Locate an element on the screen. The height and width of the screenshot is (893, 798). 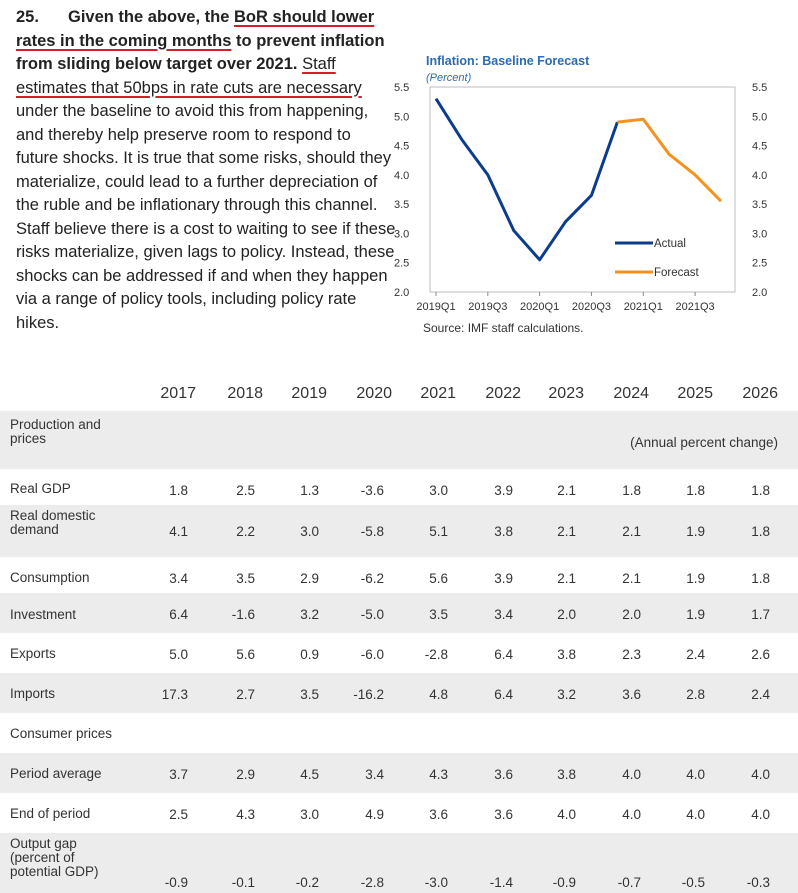
x-tick-label: 2019Q3 is located at coordinates (487, 307).